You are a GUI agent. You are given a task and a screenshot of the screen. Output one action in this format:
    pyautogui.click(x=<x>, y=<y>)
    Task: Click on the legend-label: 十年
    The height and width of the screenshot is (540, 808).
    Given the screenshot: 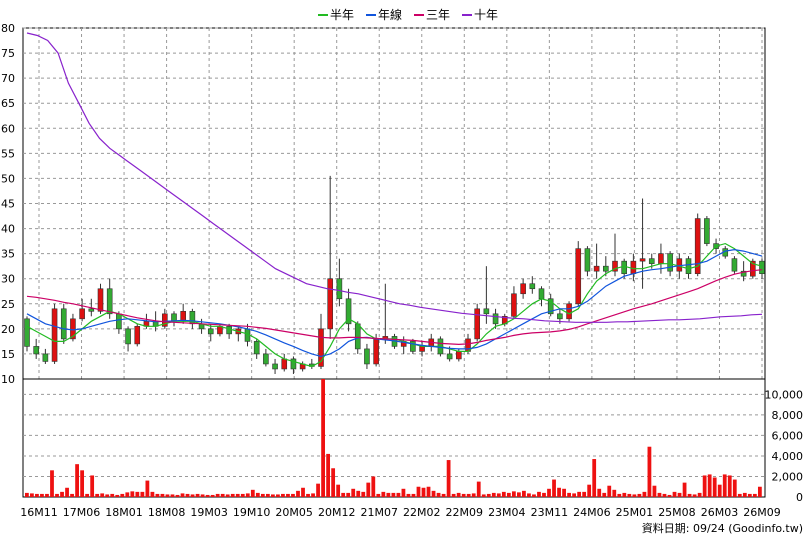 What is the action you would take?
    pyautogui.click(x=486, y=15)
    